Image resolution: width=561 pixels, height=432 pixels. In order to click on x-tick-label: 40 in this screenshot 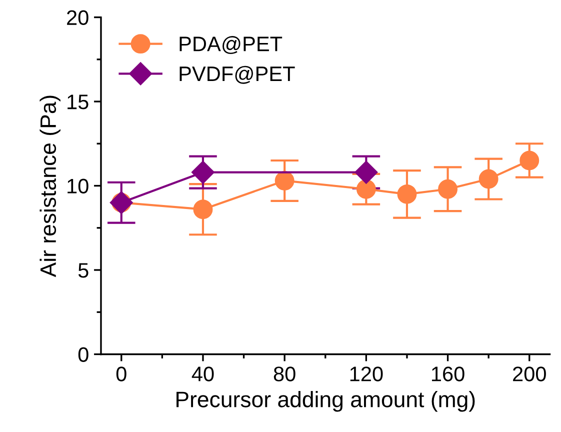, I will do `click(203, 374)`.